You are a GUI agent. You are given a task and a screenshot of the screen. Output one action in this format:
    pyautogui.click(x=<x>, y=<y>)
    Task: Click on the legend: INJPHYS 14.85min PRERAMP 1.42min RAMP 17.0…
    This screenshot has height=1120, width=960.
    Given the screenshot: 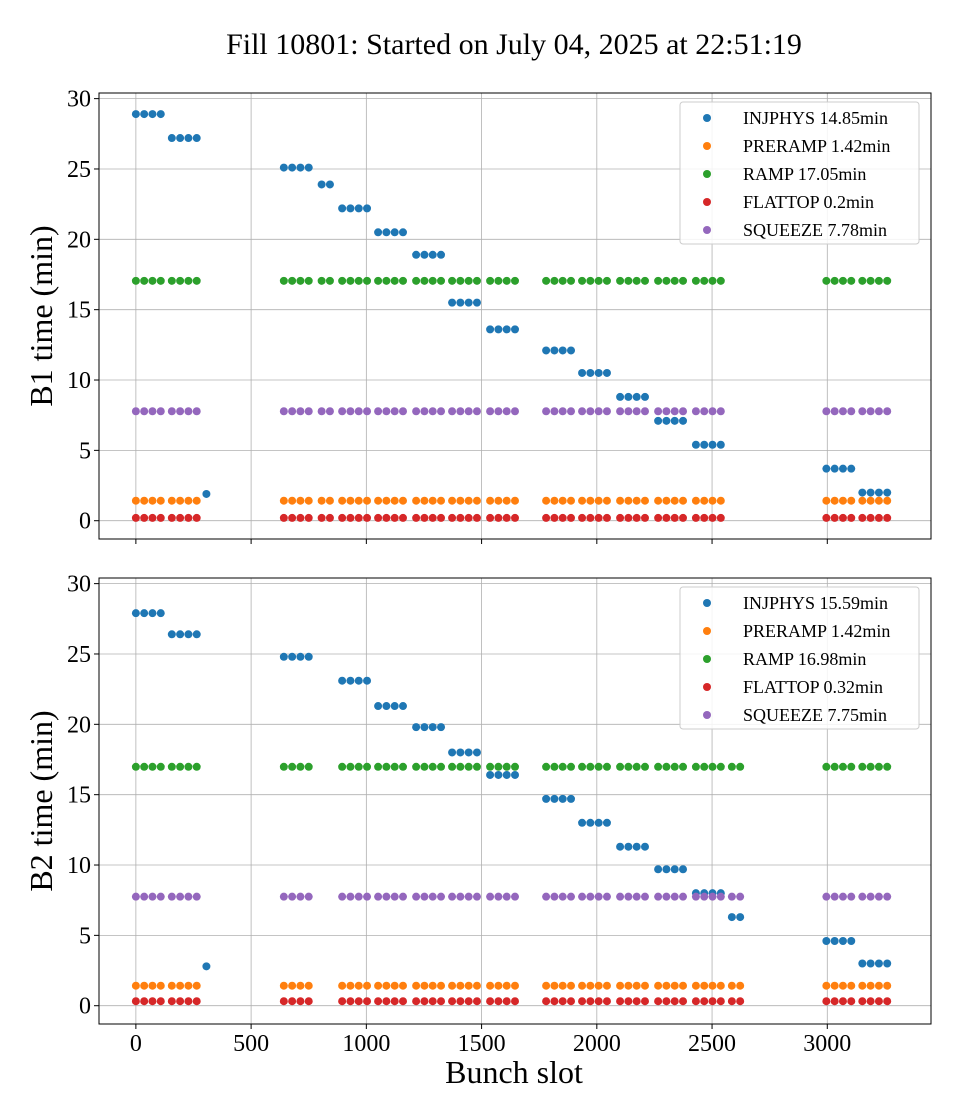 What is the action you would take?
    pyautogui.click(x=799, y=173)
    